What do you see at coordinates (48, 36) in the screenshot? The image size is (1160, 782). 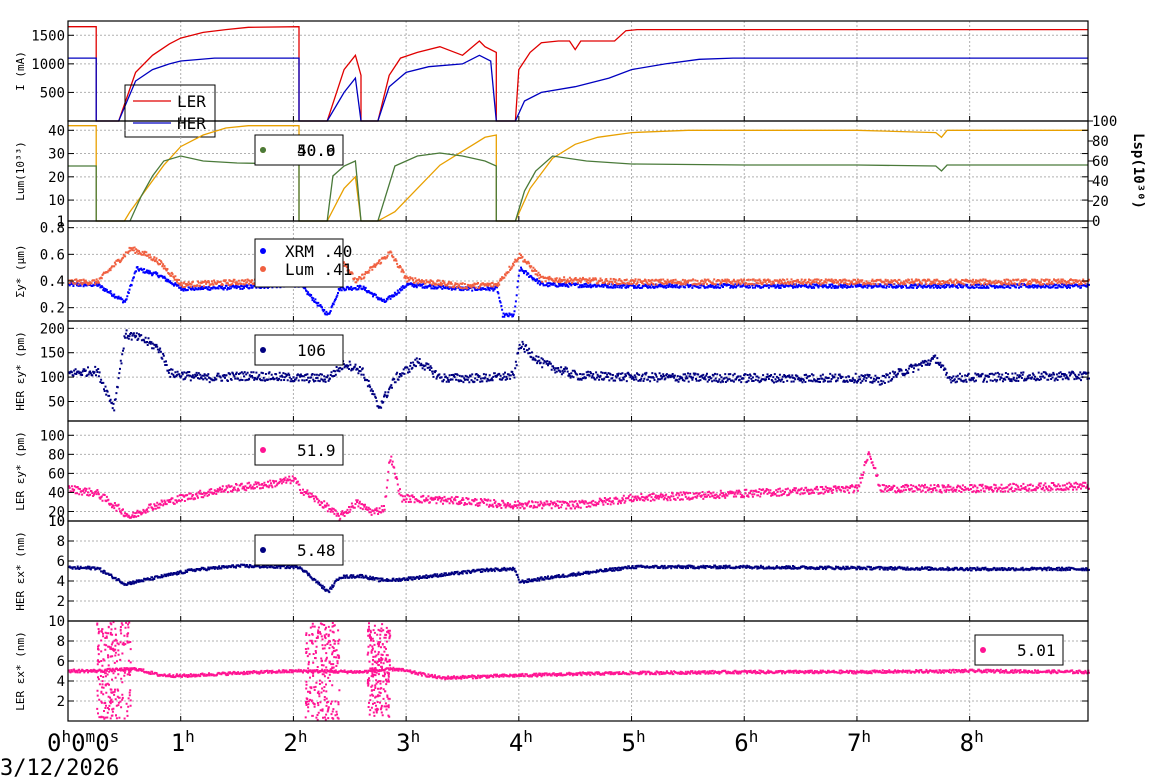 I see `y-tick-label: 1500` at bounding box center [48, 36].